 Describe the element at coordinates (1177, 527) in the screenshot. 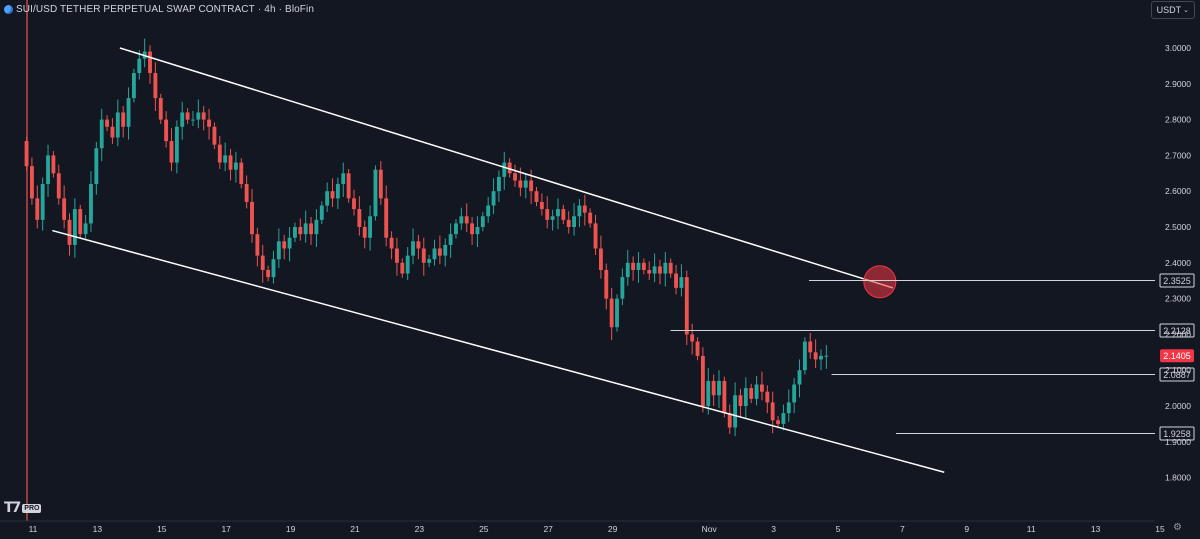

I see `gear-icon: ⚙` at that location.